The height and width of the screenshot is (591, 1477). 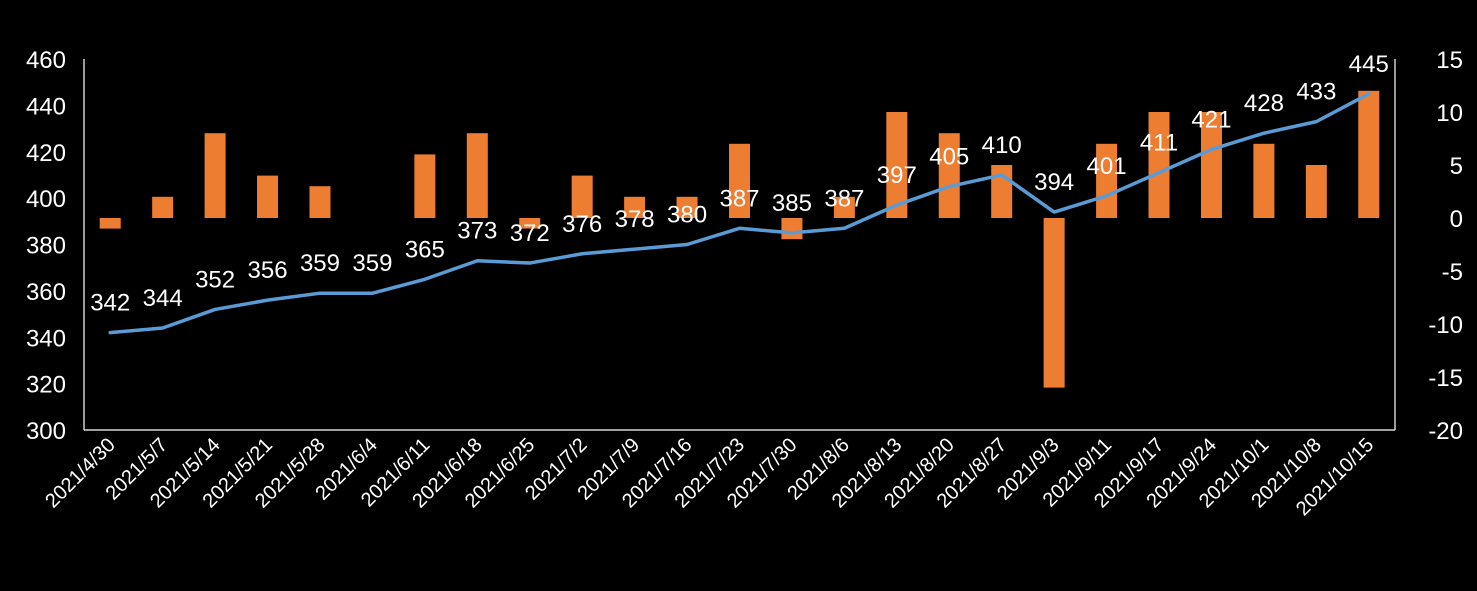 I want to click on right-tick-label: -10, so click(x=1445, y=325).